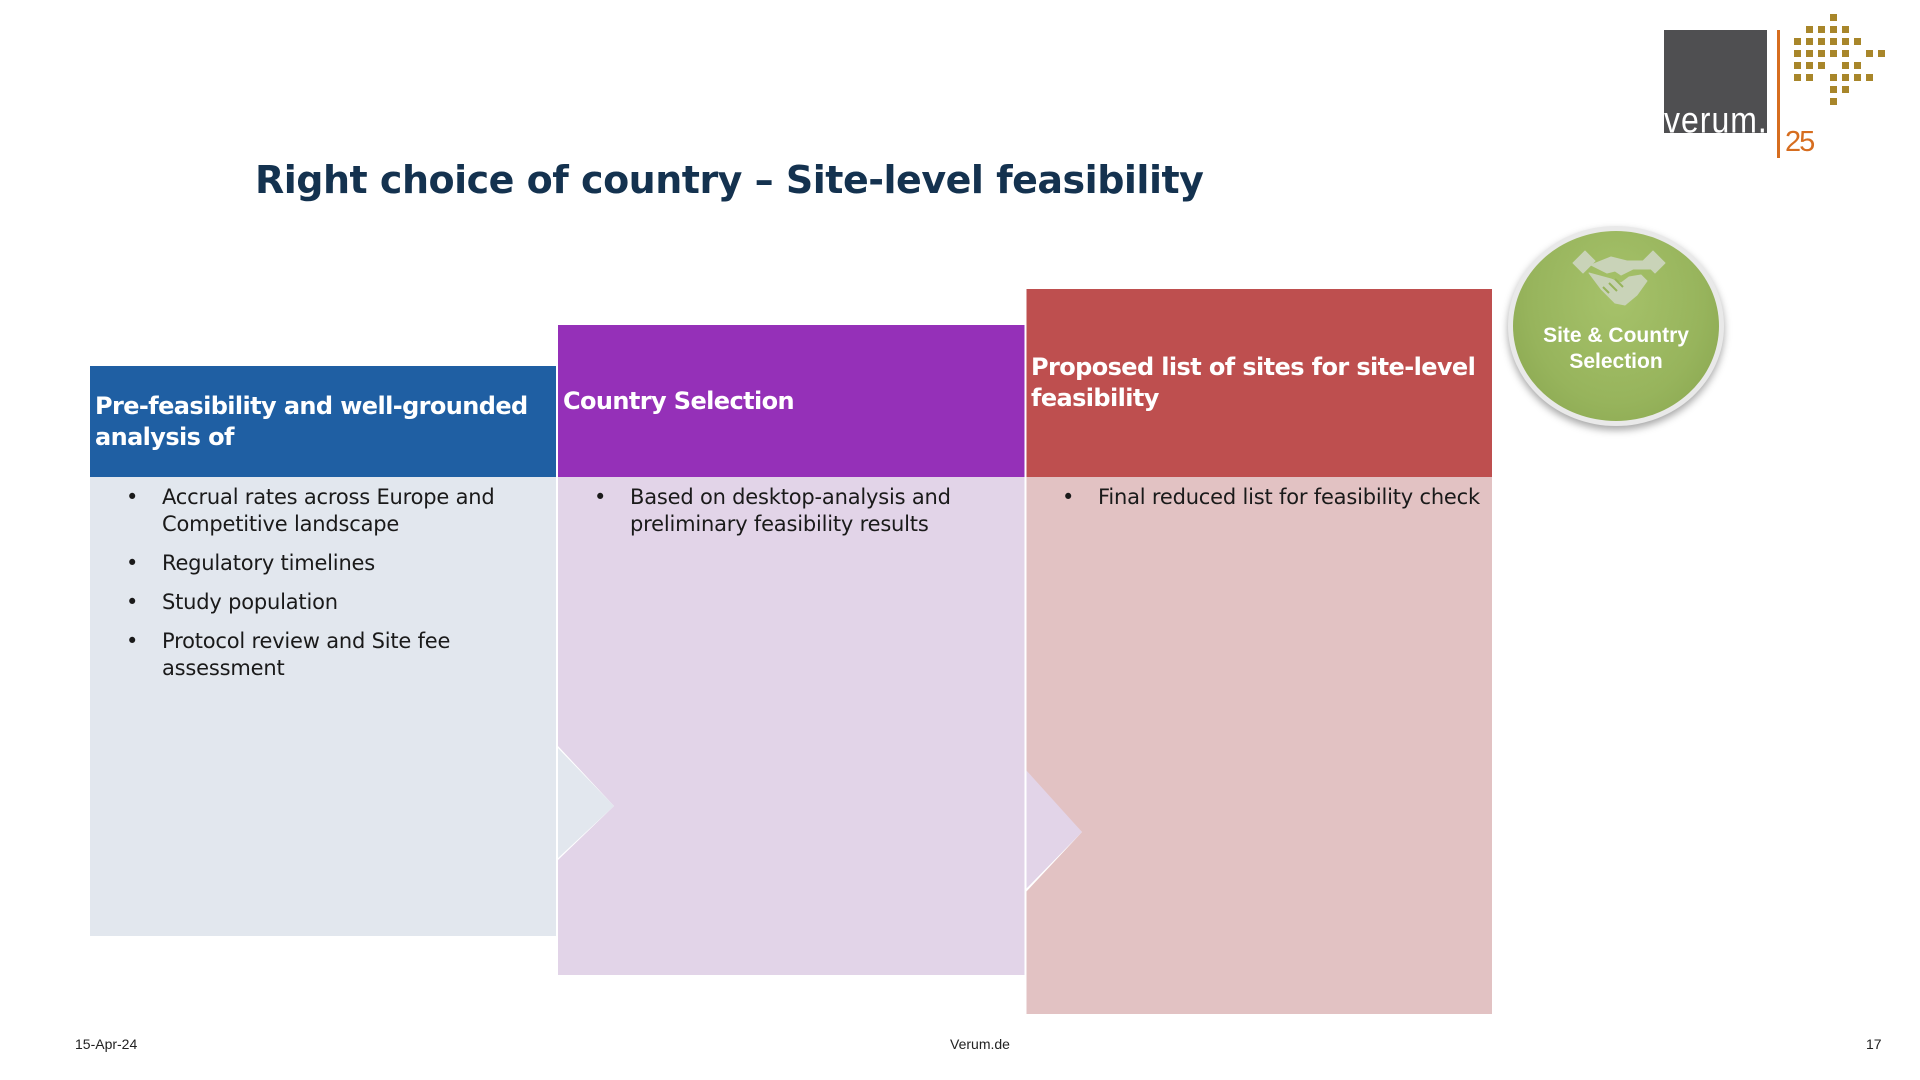 Image resolution: width=1920 pixels, height=1080 pixels. What do you see at coordinates (1715, 85) in the screenshot?
I see `company-logo: verum.` at bounding box center [1715, 85].